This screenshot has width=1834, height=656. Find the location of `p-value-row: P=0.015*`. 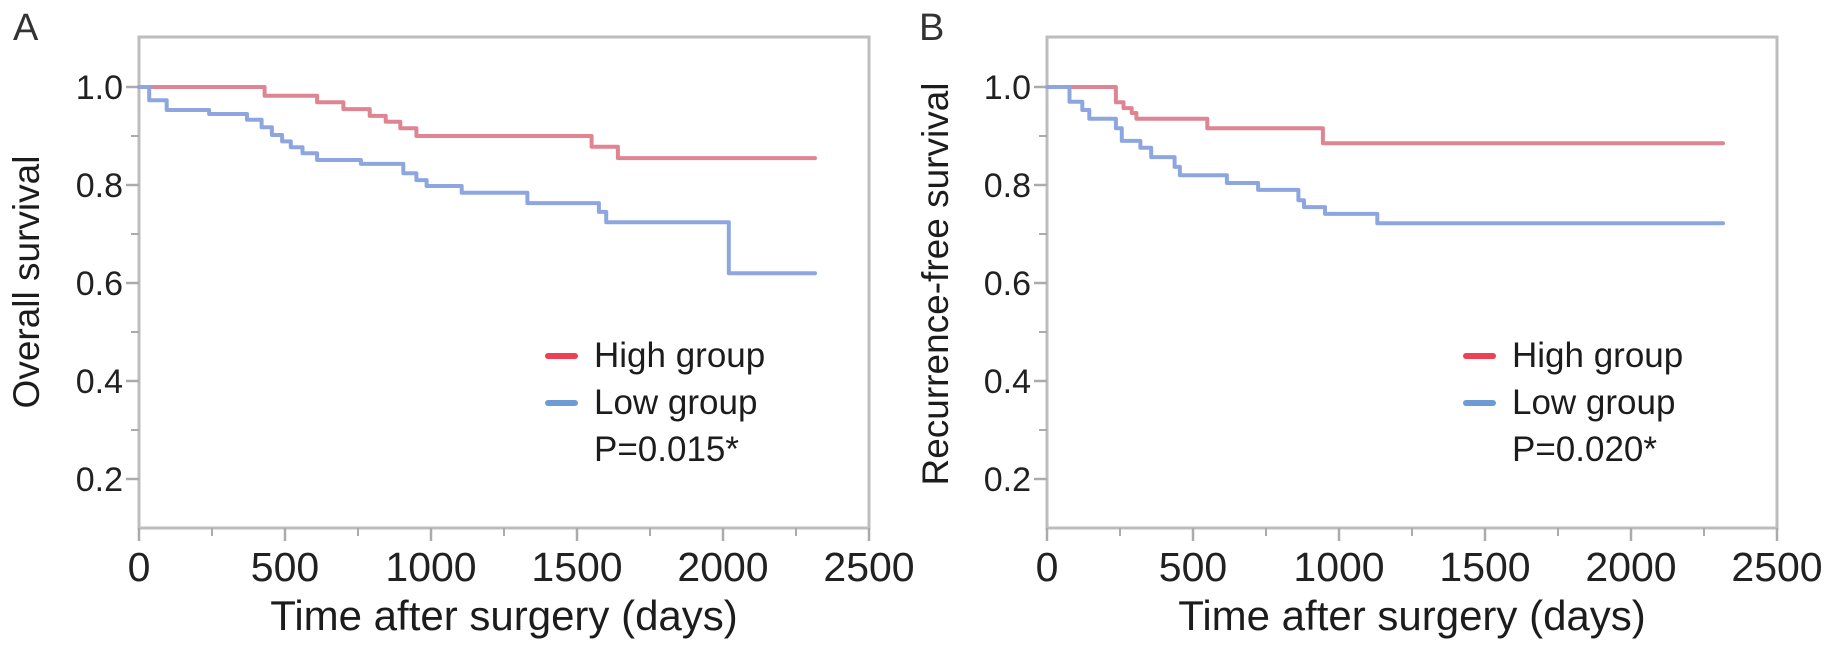

p-value-row: P=0.015* is located at coordinates (655, 449).